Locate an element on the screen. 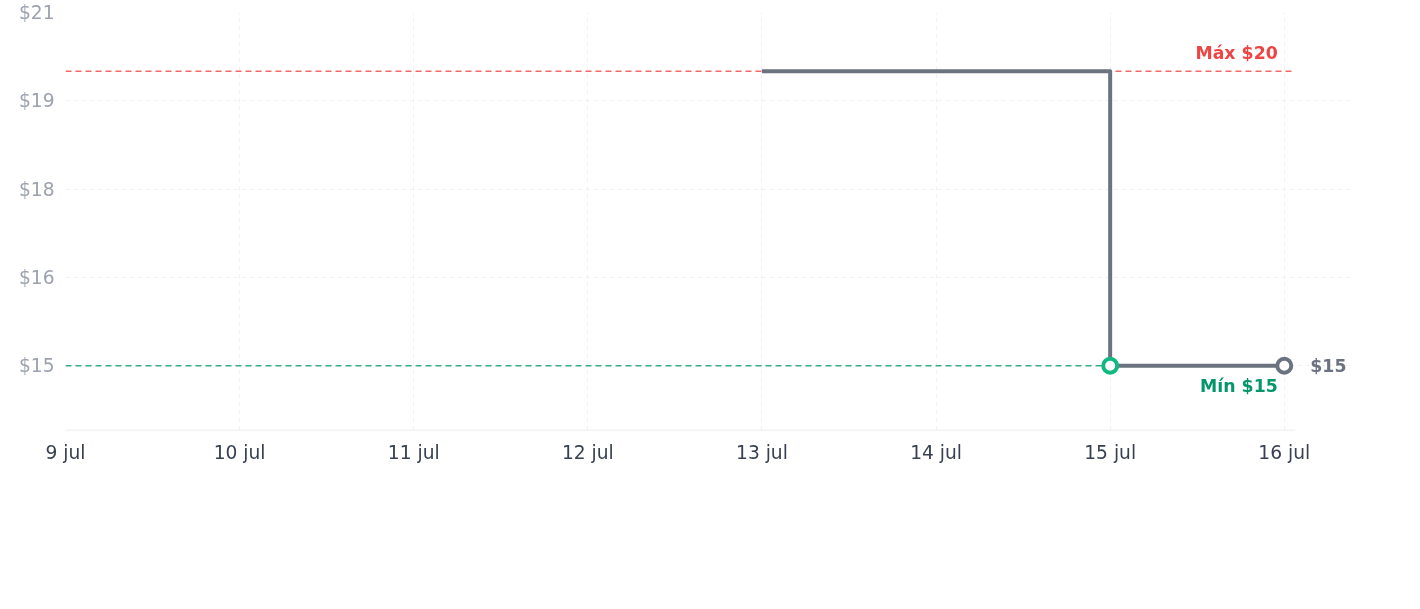  ref-line-label: Mín $15 is located at coordinates (1239, 385).